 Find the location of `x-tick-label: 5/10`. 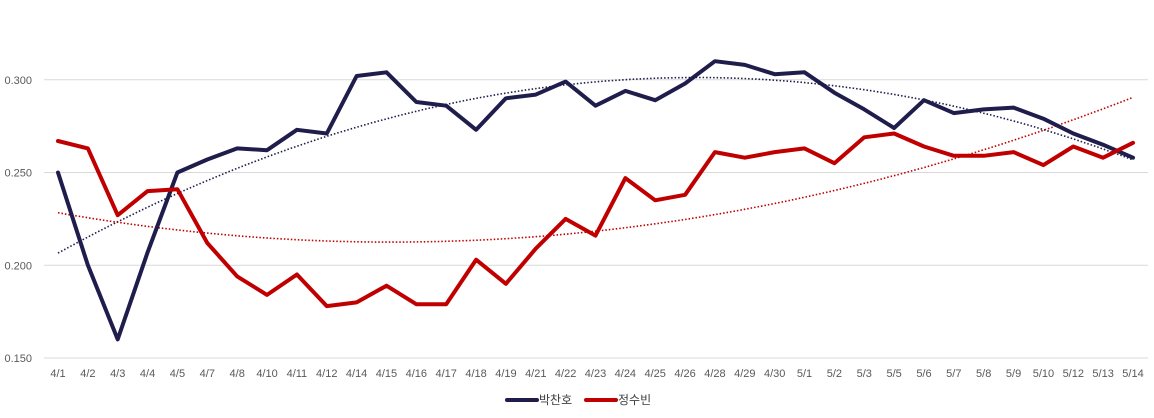

x-tick-label: 5/10 is located at coordinates (1043, 374).